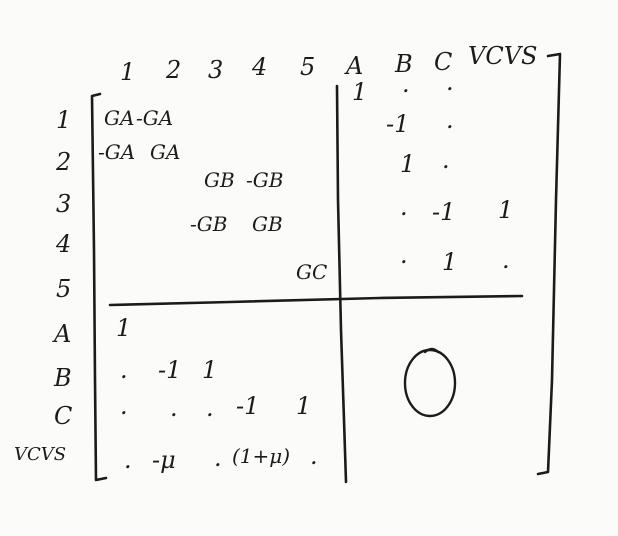 Image resolution: width=618 pixels, height=536 pixels. Describe the element at coordinates (64, 244) in the screenshot. I see `row-header-4: 4` at that location.